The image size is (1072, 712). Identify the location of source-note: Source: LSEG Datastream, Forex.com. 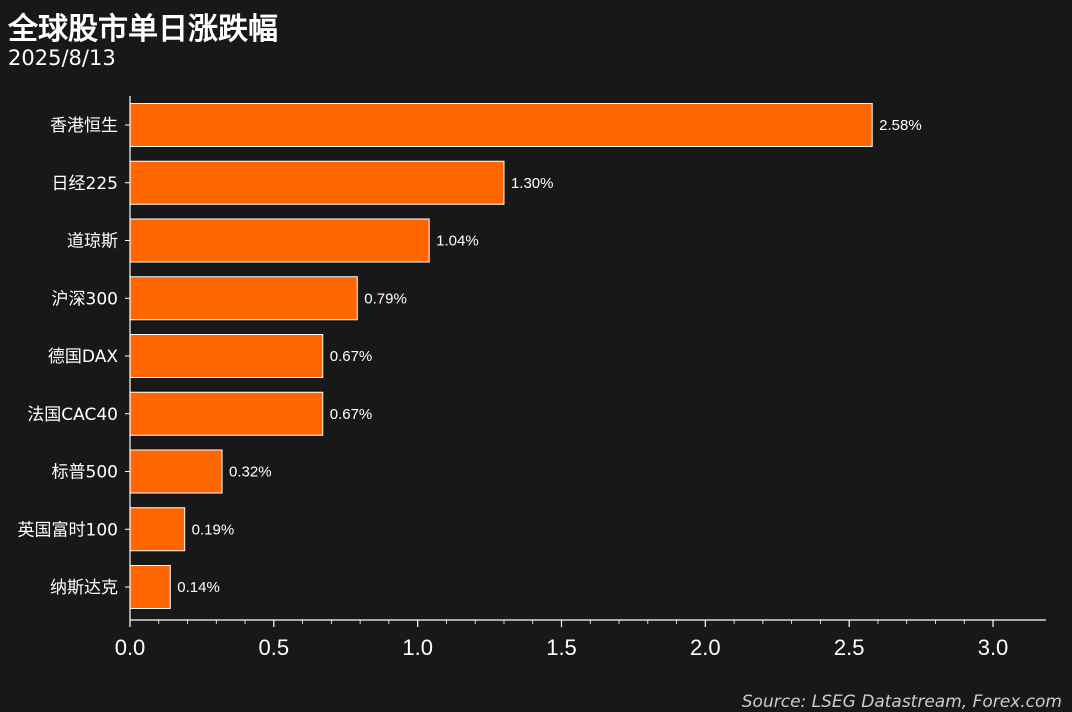
(901, 702).